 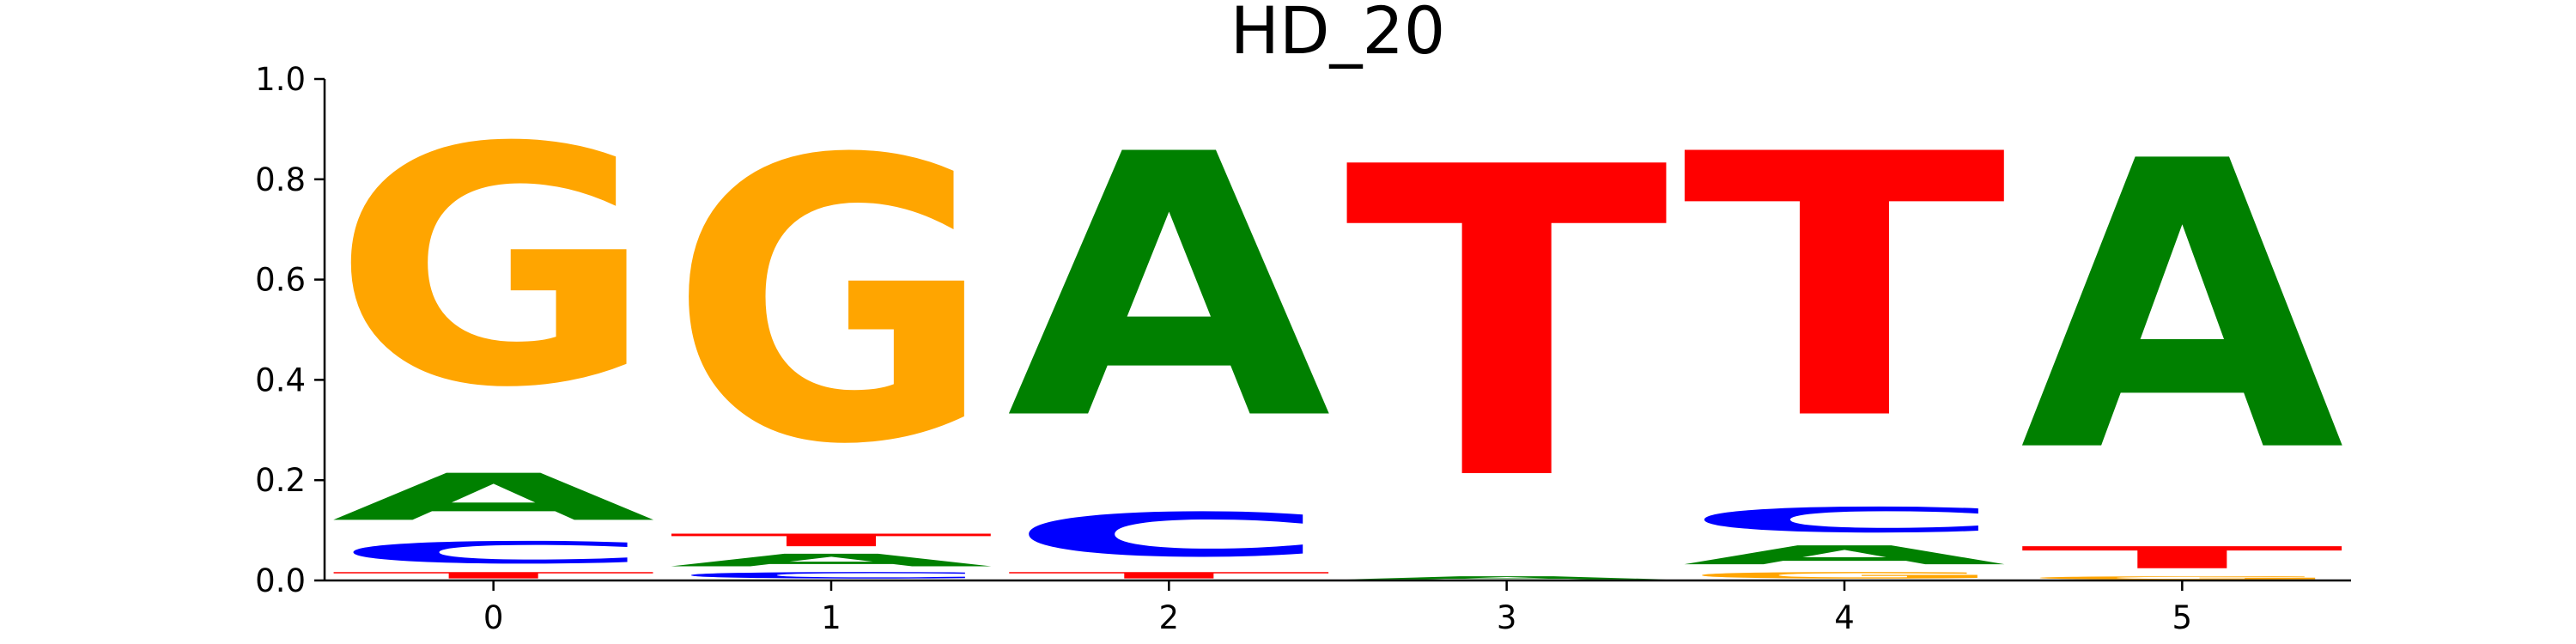 I want to click on y-tick-label: 1.0, so click(x=280, y=79).